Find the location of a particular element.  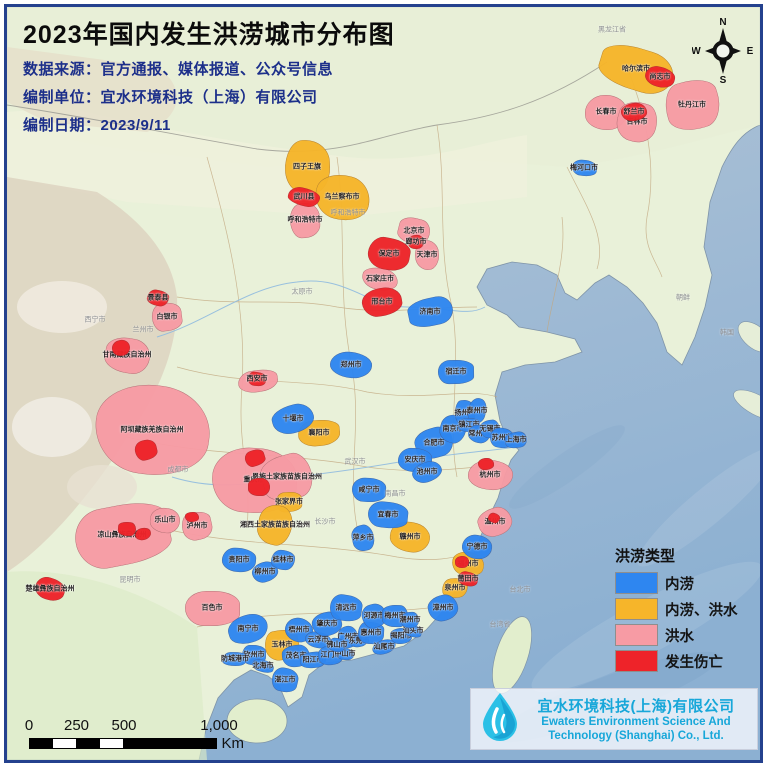

city-region-呼和浩特市 is located at coordinates (305, 220).